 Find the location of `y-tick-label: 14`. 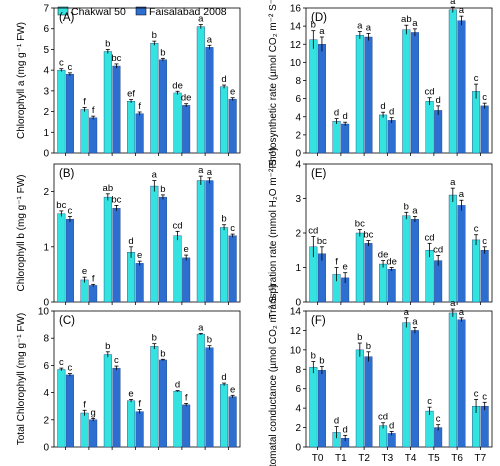

y-tick-label: 14 is located at coordinates (296, 27).